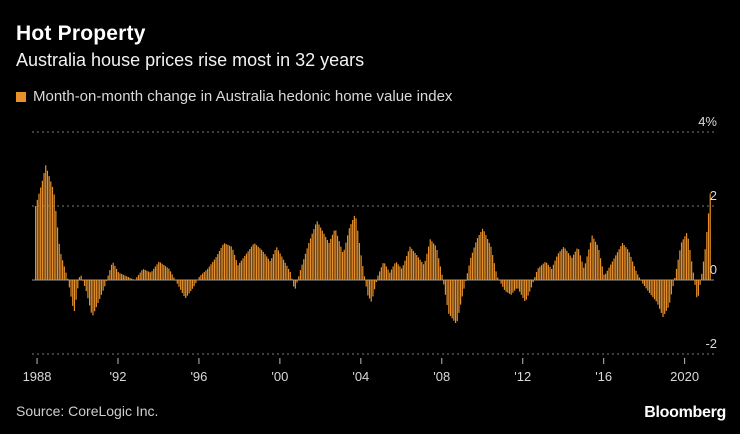 The width and height of the screenshot is (740, 434). Describe the element at coordinates (361, 371) in the screenshot. I see `x-axis: 1988 '92 '96 '00 '04 '08 '12 '16 2020` at that location.